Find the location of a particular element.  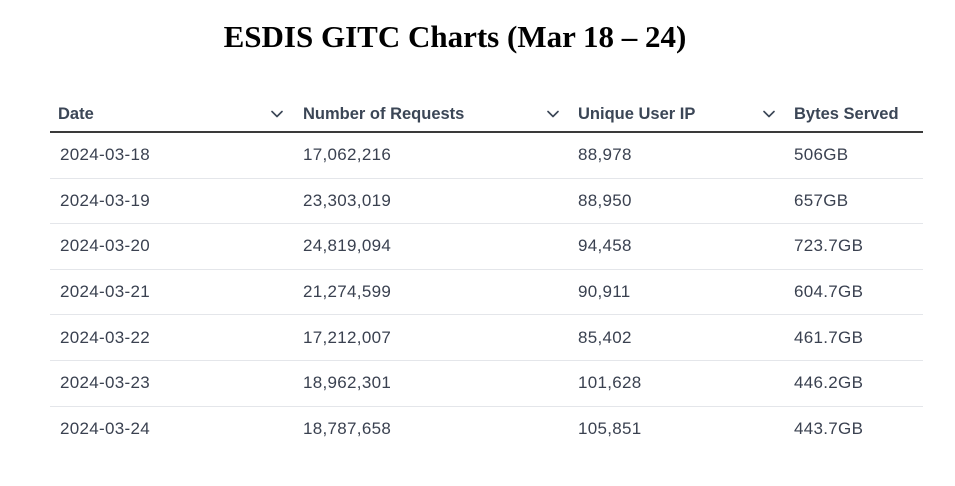

column-header-label: Bytes Served is located at coordinates (846, 113).